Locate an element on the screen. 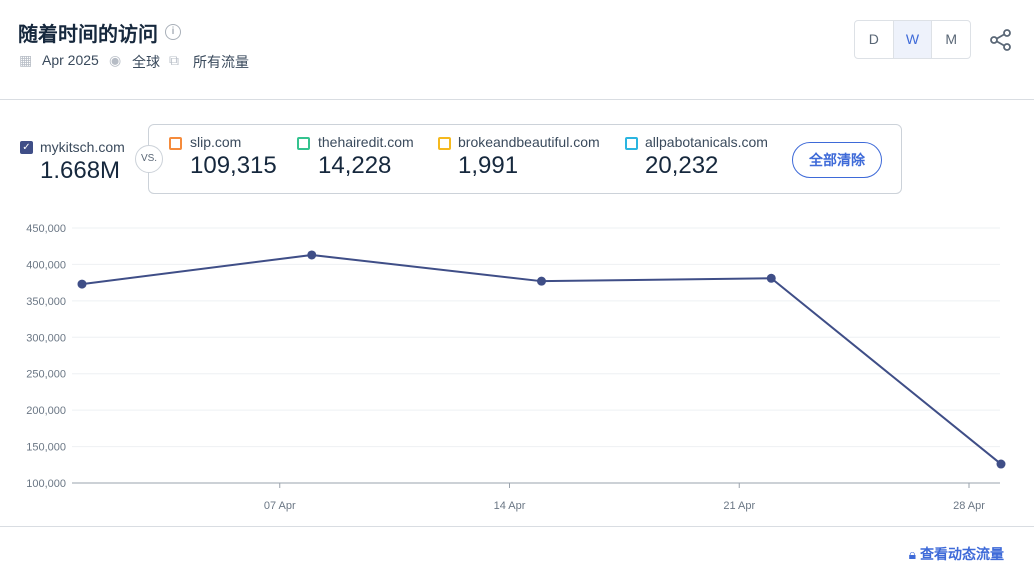 The image size is (1034, 569). lock-icon: 🔒︎ is located at coordinates (912, 554).